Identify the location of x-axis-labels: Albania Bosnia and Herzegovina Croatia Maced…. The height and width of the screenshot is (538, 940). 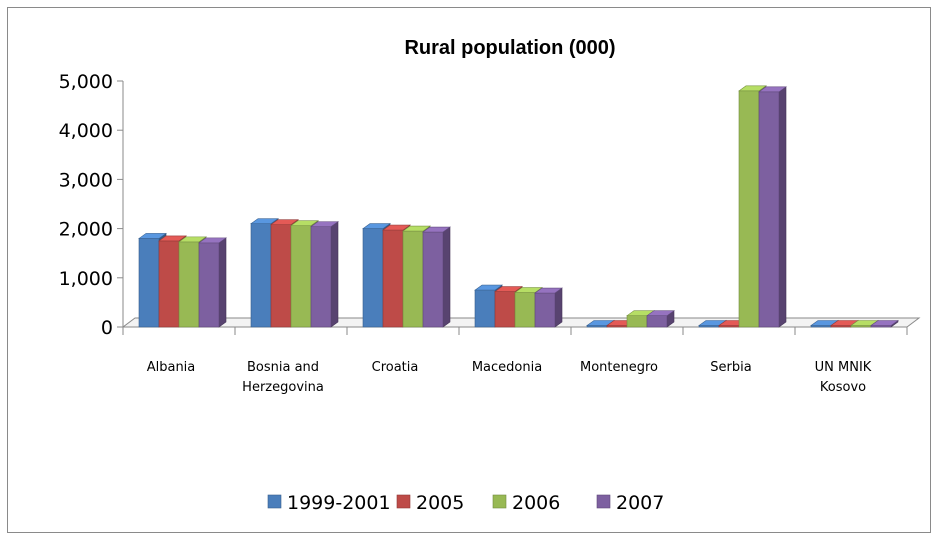
(509, 377).